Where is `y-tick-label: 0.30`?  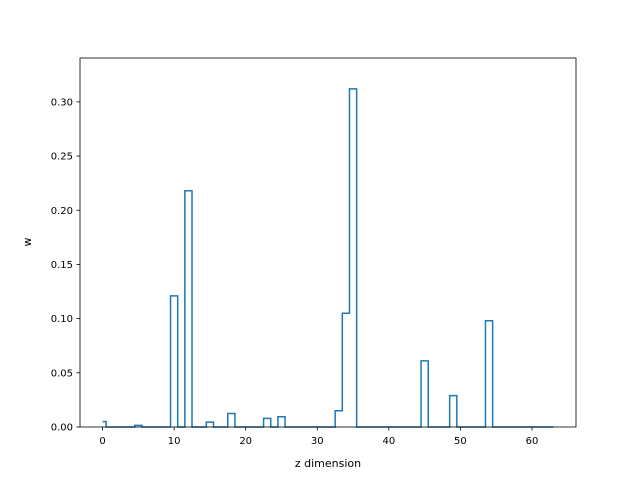
y-tick-label: 0.30 is located at coordinates (62, 102).